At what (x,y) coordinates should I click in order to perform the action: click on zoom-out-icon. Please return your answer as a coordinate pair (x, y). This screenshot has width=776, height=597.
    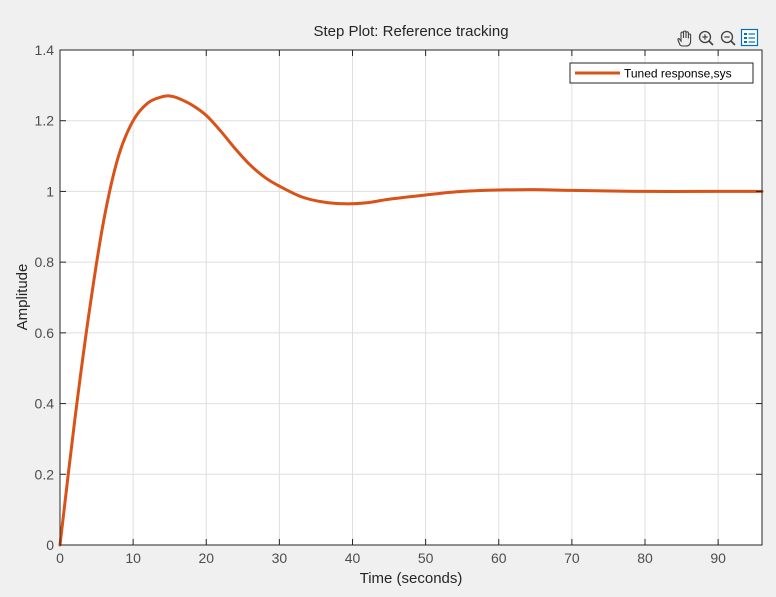
    Looking at the image, I should click on (728, 38).